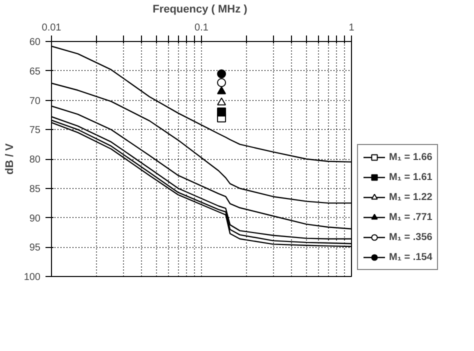 The image size is (474, 351). Describe the element at coordinates (410, 257) in the screenshot. I see `legend-label: M₁ = .154` at that location.